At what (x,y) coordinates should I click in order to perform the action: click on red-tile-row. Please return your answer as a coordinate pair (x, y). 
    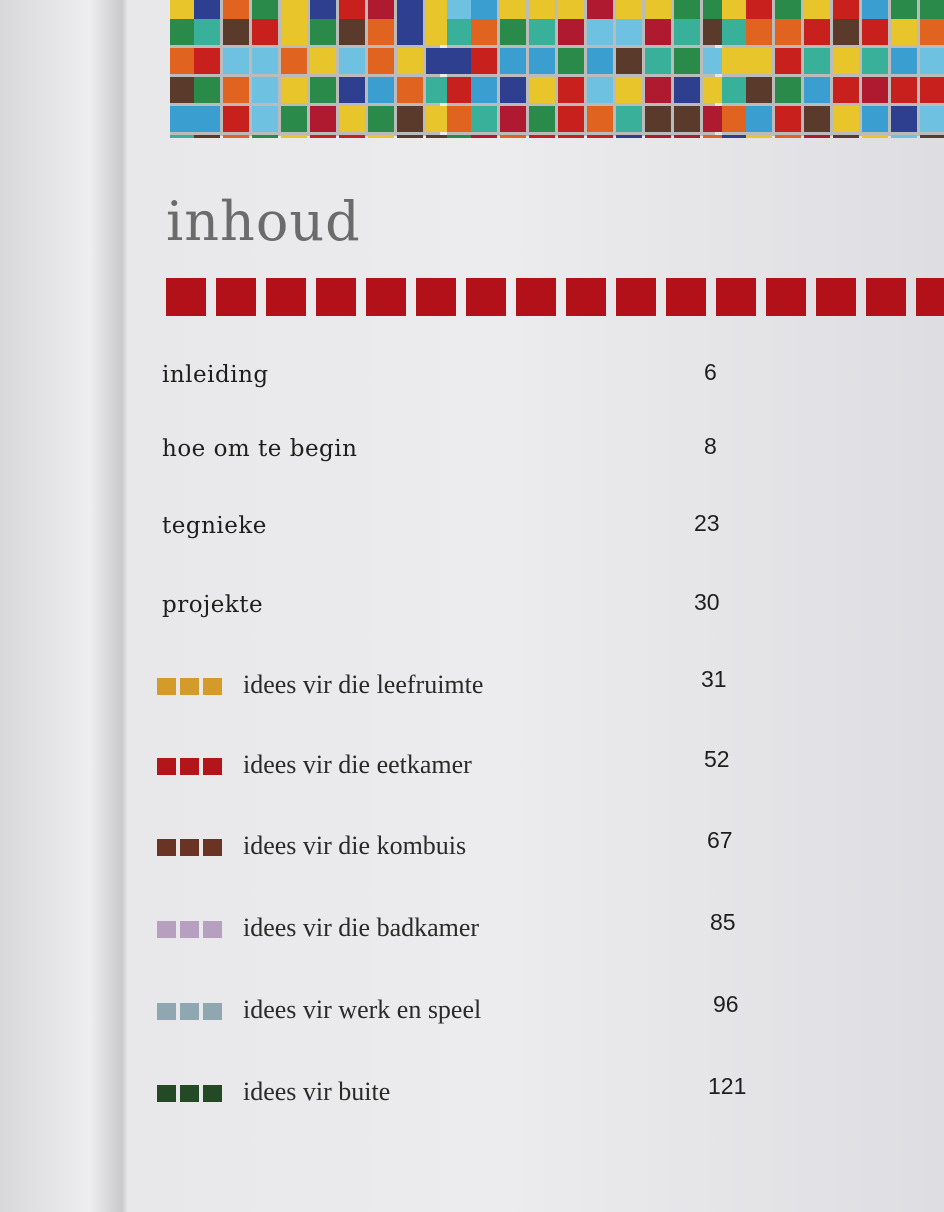
    Looking at the image, I should click on (555, 297).